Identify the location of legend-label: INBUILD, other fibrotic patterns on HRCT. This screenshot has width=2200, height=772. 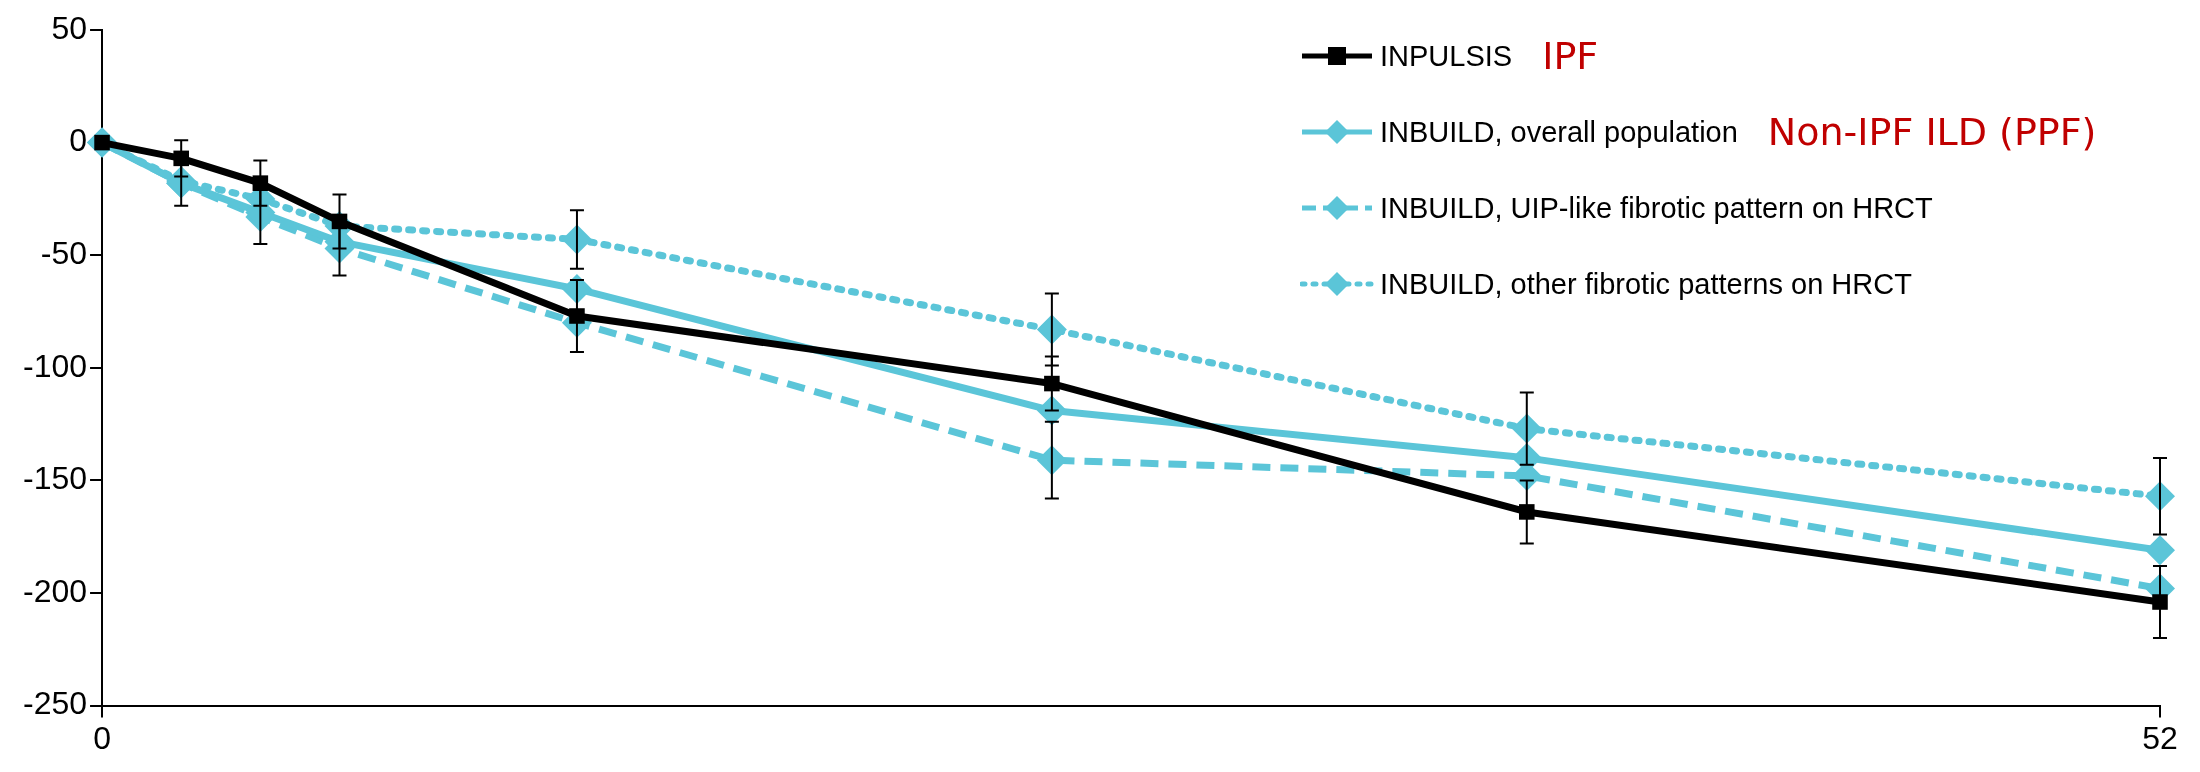
(1646, 284).